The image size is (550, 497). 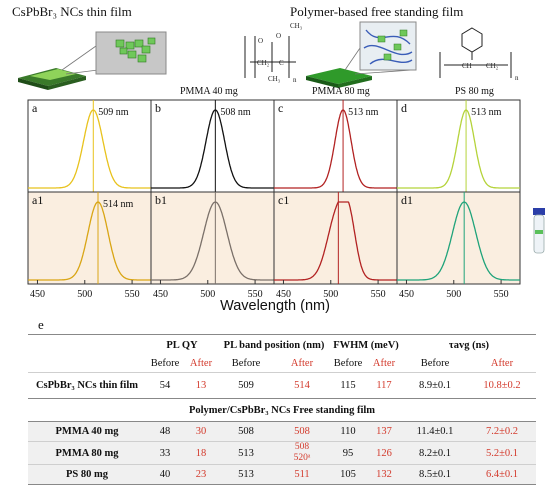 What do you see at coordinates (246, 385) in the screenshot?
I see `cell: 509` at bounding box center [246, 385].